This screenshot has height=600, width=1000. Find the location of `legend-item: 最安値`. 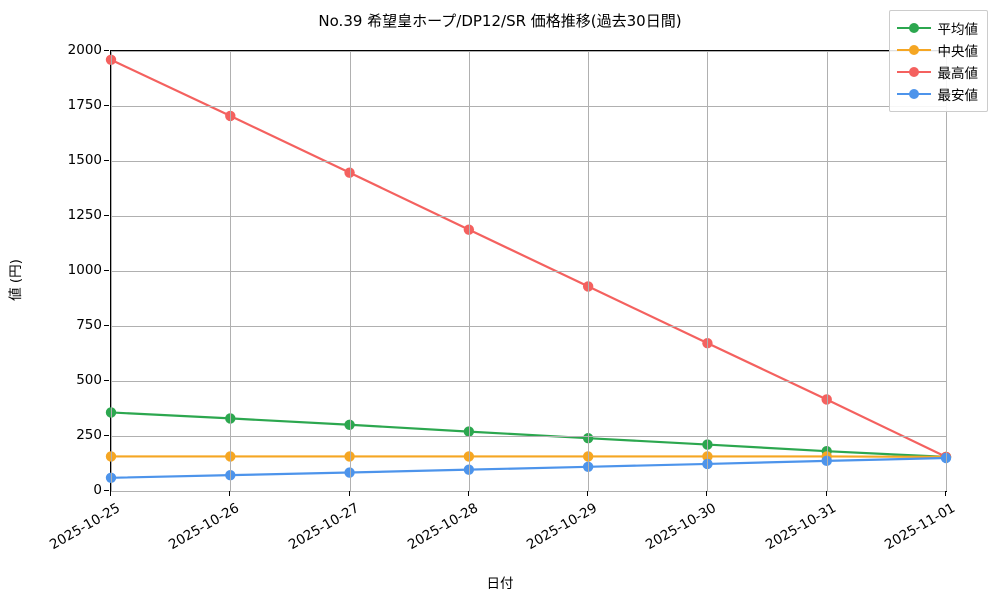

legend-item: 最安値 is located at coordinates (937, 94).